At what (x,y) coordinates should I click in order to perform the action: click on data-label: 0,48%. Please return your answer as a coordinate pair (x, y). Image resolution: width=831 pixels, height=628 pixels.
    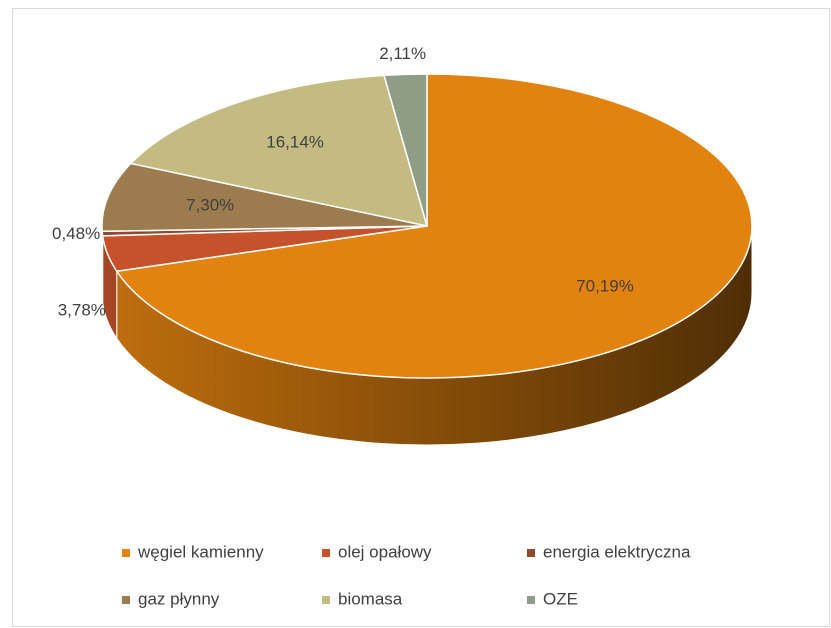
    Looking at the image, I should click on (76, 233).